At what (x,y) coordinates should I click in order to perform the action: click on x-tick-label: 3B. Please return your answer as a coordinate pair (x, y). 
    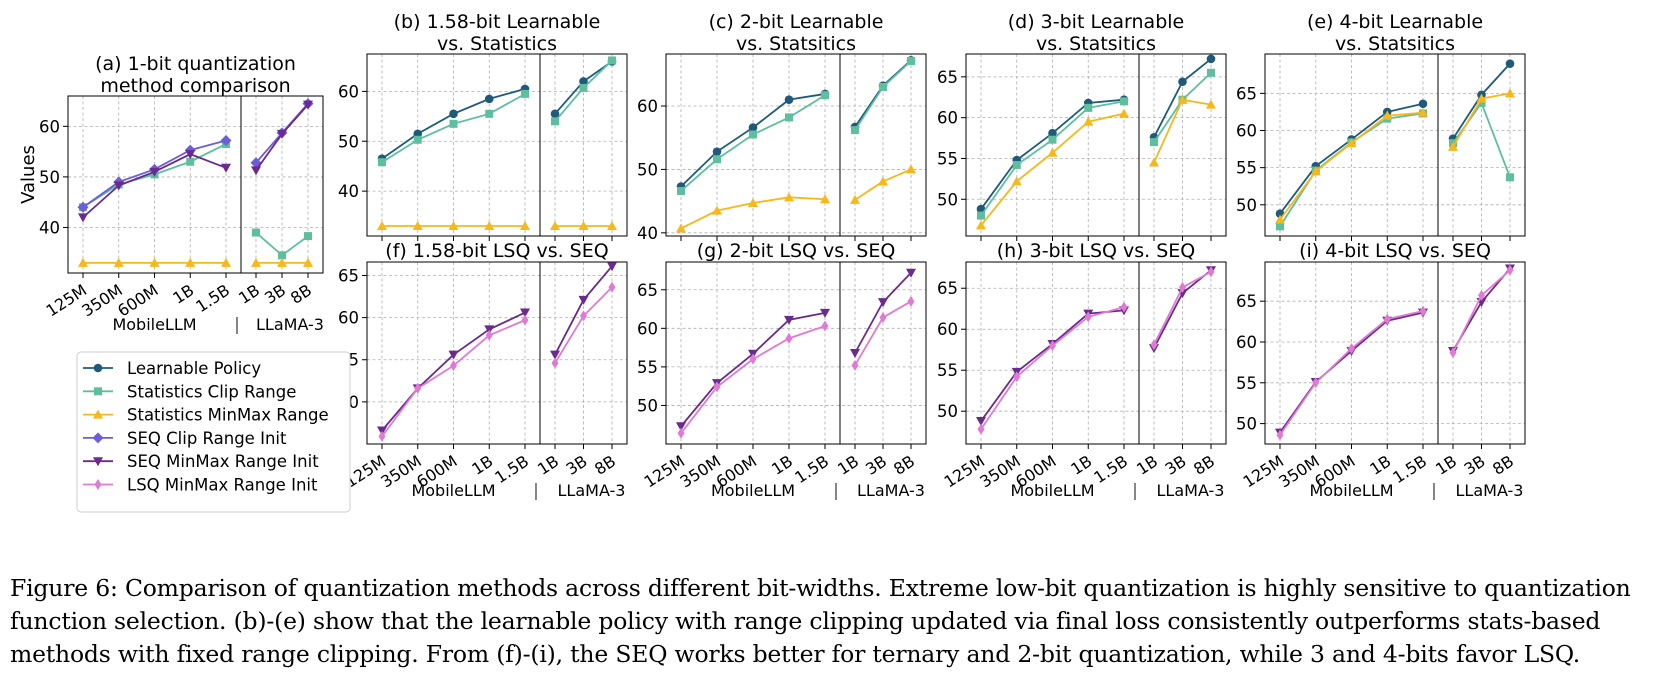
    Looking at the image, I should click on (577, 464).